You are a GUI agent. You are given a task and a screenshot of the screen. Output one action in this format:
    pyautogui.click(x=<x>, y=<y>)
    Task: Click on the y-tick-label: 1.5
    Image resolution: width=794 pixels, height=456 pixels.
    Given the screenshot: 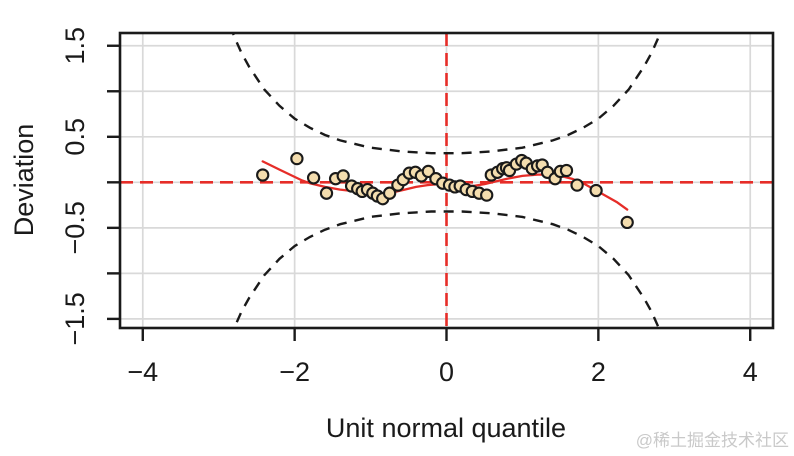 What is the action you would take?
    pyautogui.click(x=75, y=46)
    